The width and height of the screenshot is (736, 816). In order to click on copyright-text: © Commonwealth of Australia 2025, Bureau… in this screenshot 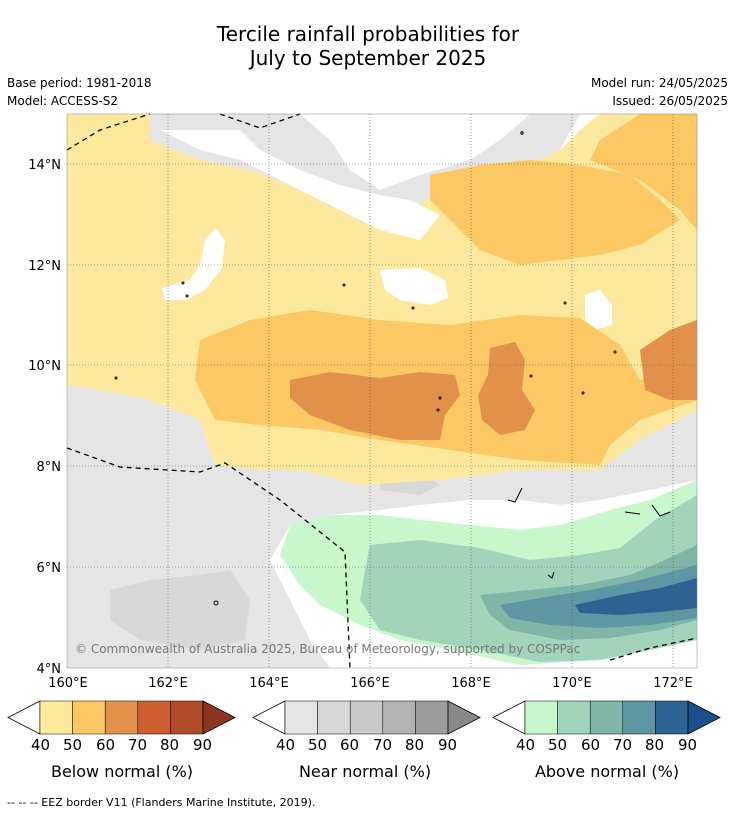, I will do `click(327, 649)`.